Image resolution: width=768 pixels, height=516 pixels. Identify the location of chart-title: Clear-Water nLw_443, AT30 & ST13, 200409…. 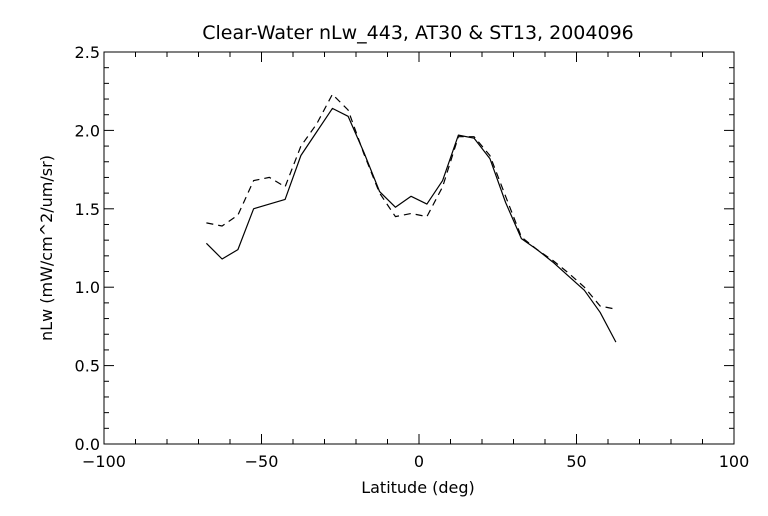
(418, 33).